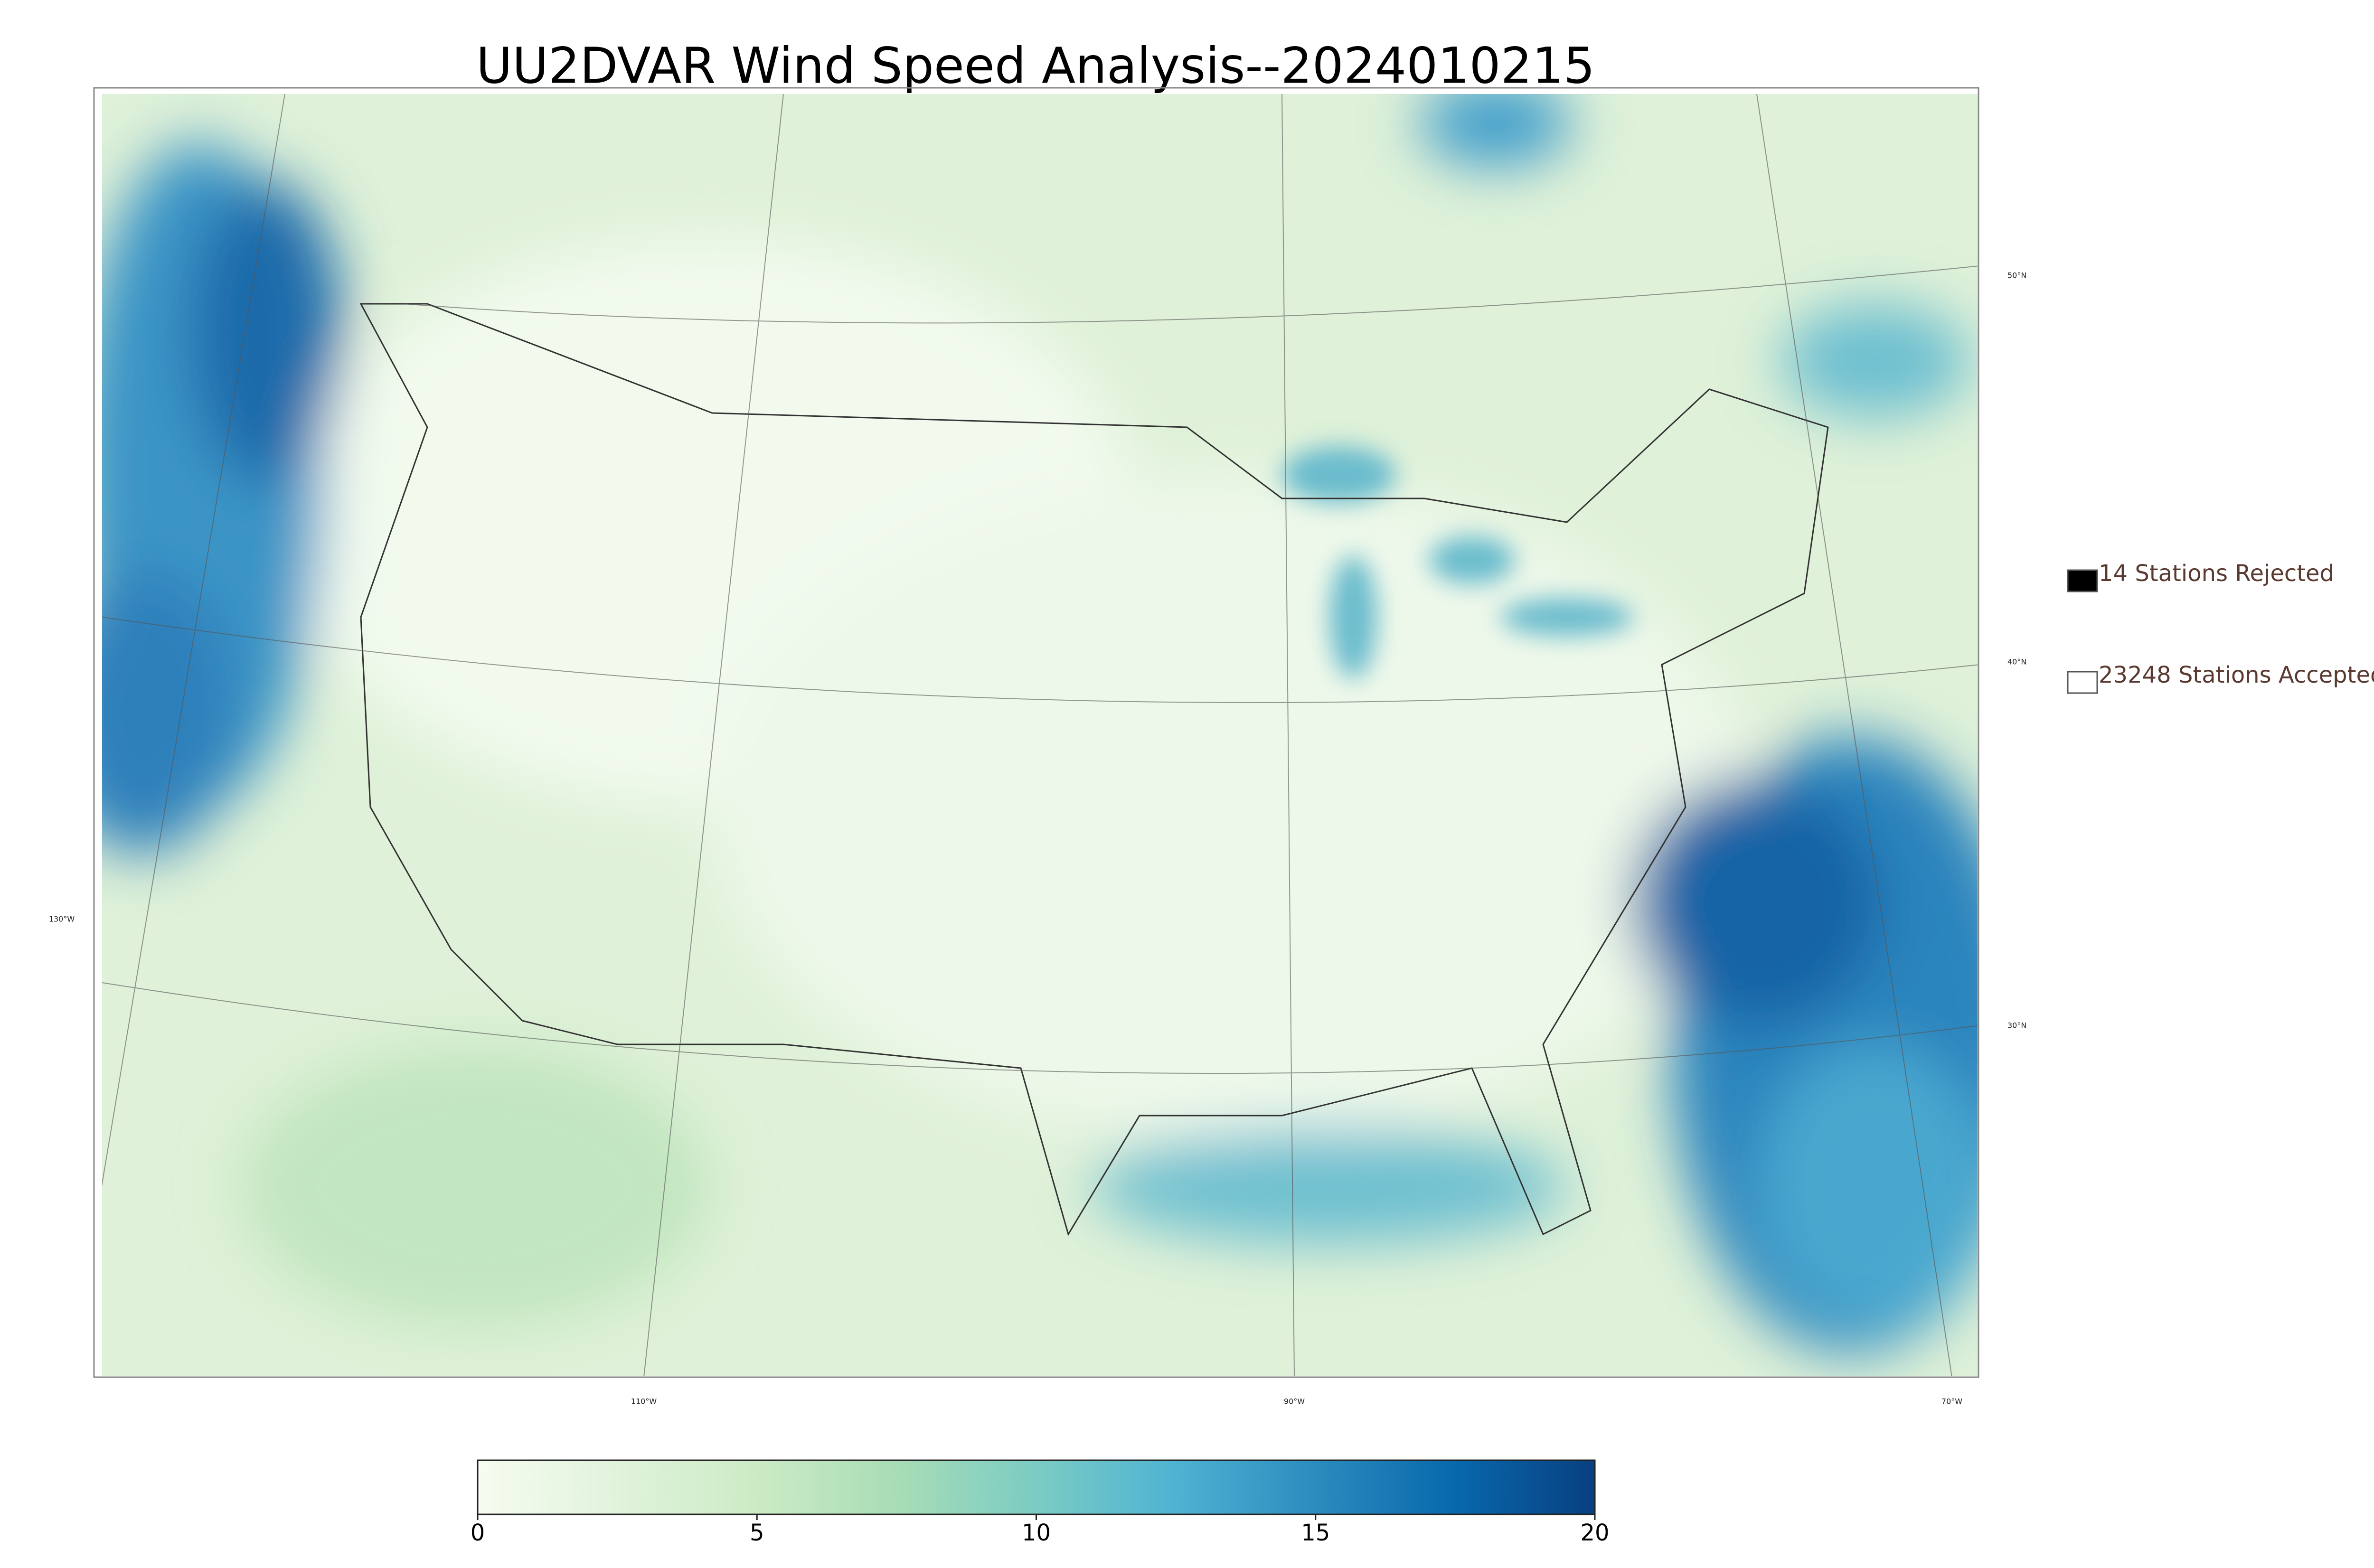 This screenshot has width=2374, height=1568. I want to click on legend-label: 14 Stations Rejected, so click(2216, 573).